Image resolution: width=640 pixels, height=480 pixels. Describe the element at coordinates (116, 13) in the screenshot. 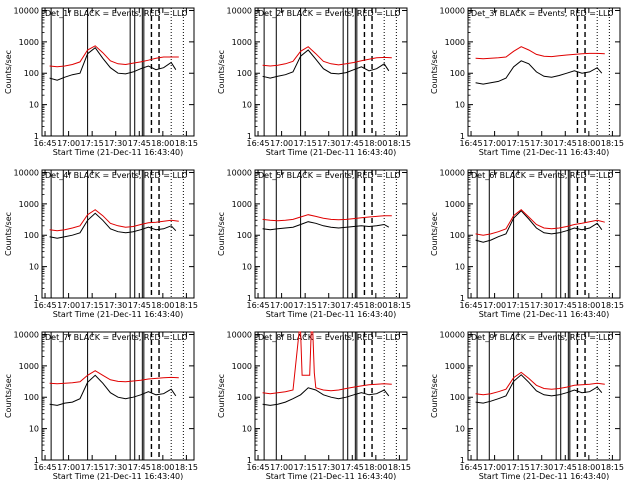

I see `panel-title: Det_1f BLACK = Events, RED = LLD` at that location.